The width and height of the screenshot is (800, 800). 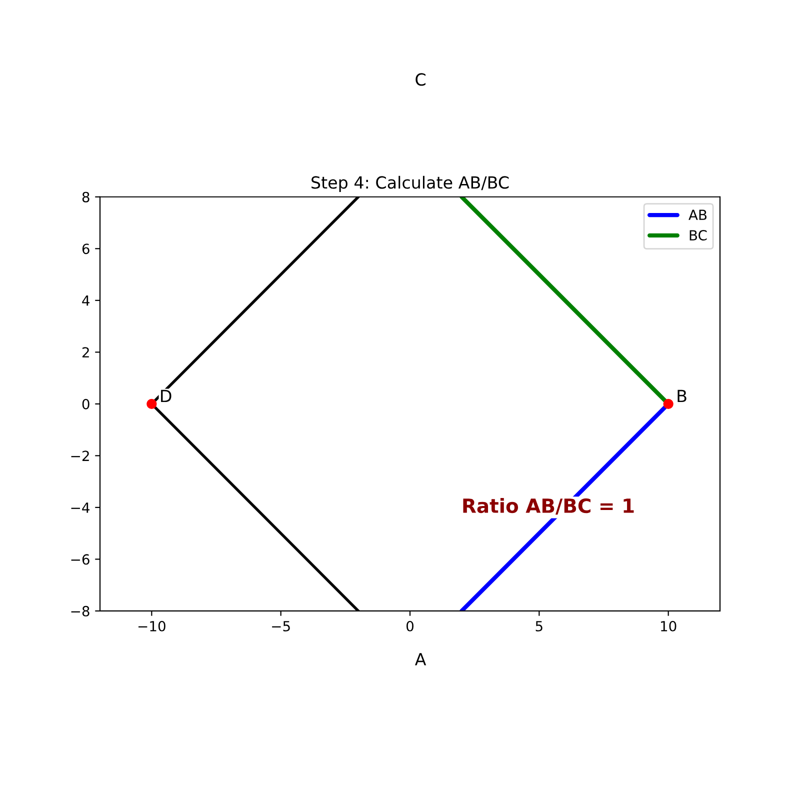 I want to click on x-tick-label: 10, so click(x=668, y=626).